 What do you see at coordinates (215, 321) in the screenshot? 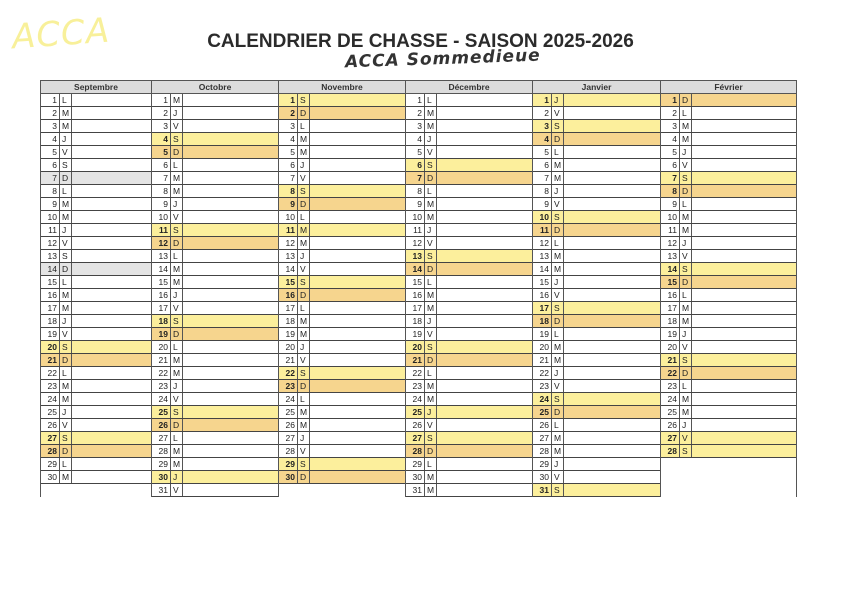
I see `day-row: 18` at bounding box center [215, 321].